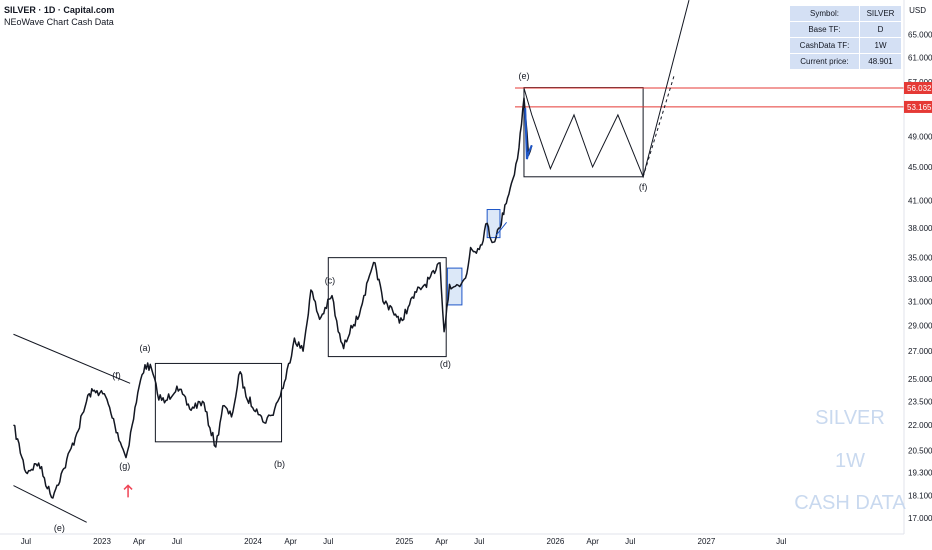 This screenshot has height=550, width=932. I want to click on chart-subtitle: NEoWave Chart Cash Data, so click(59, 22).